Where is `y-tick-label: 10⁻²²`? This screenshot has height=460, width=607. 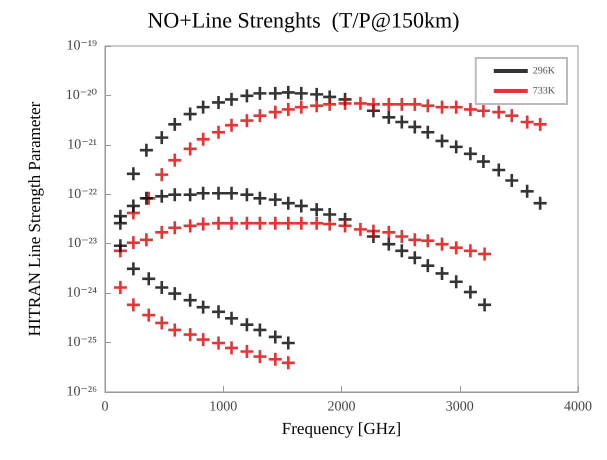
y-tick-label: 10⁻²² is located at coordinates (82, 194).